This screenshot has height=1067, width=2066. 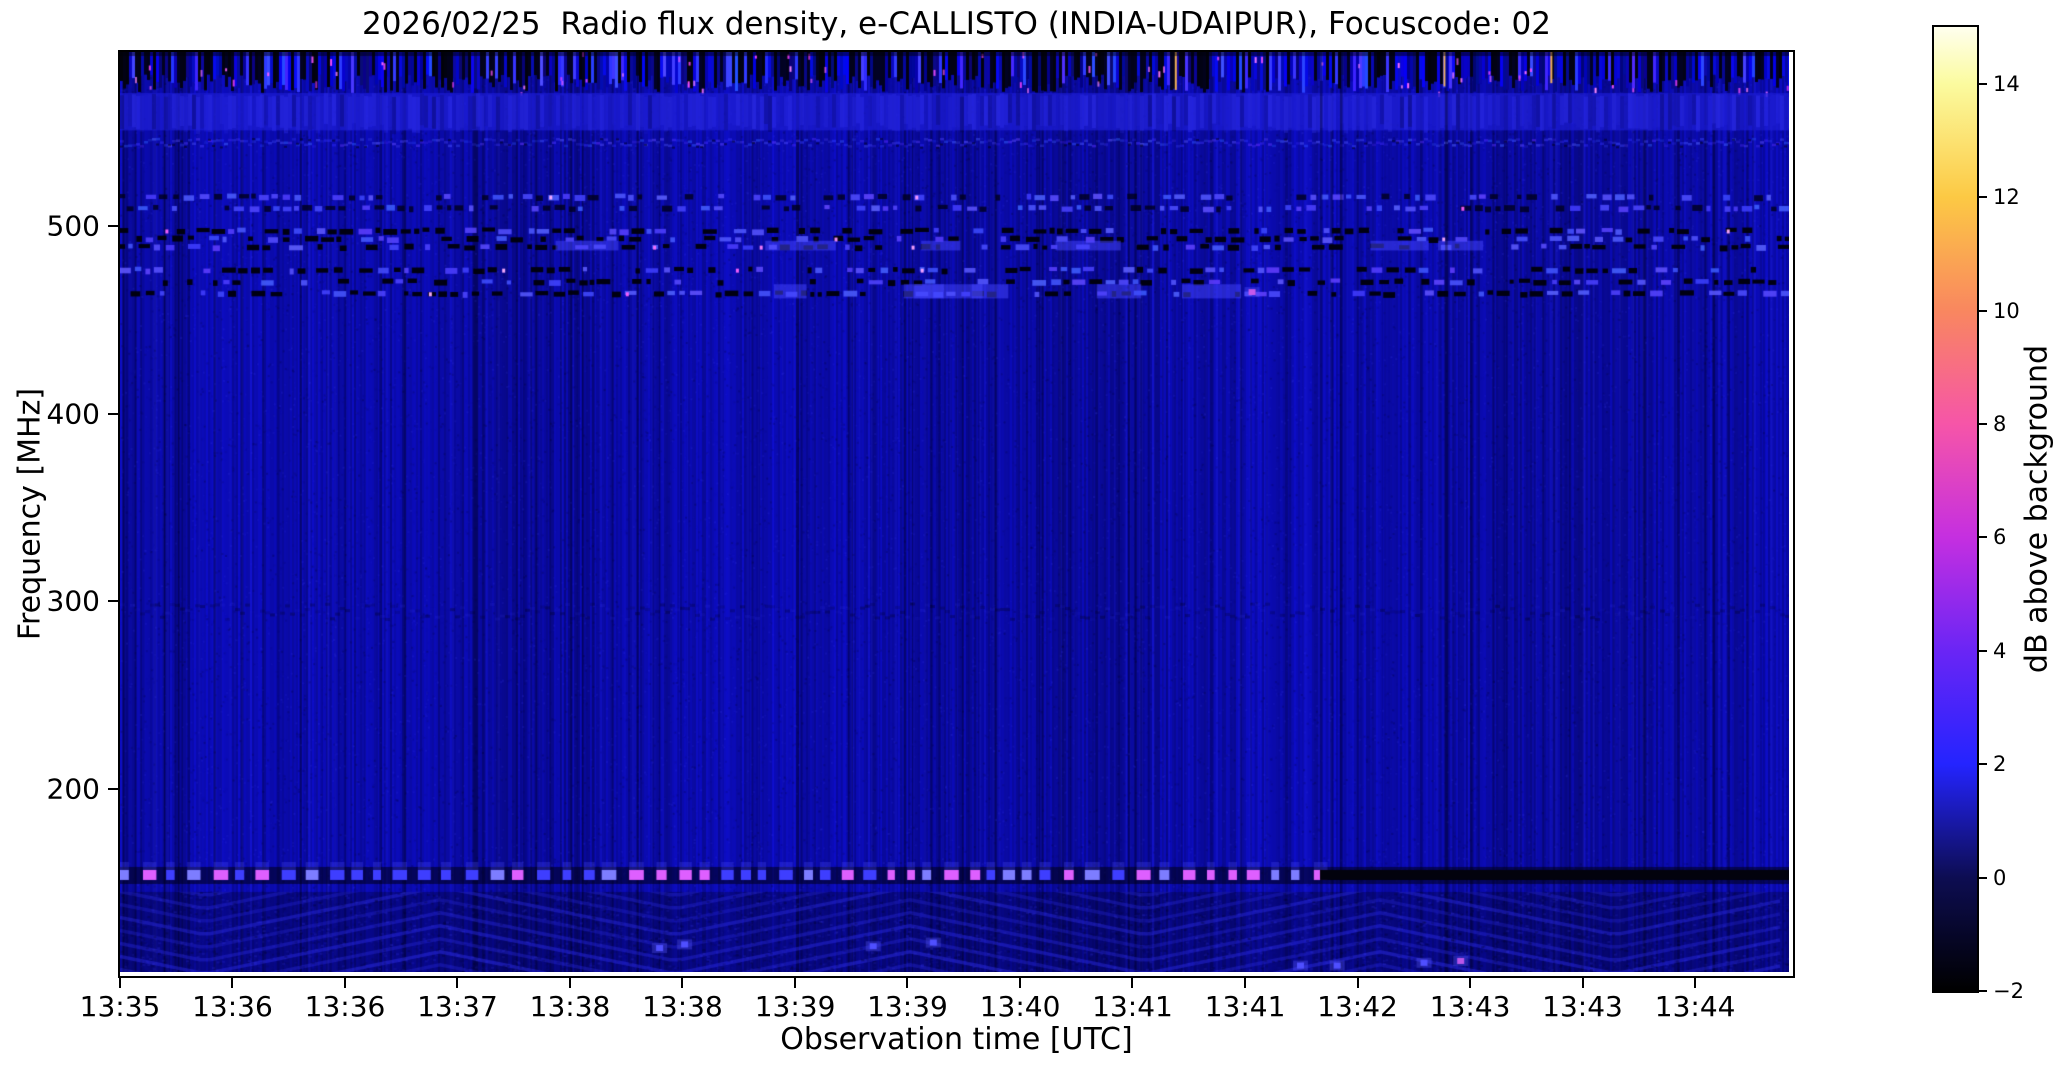 I want to click on colorbar-tick-label: 12, so click(x=2006, y=197).